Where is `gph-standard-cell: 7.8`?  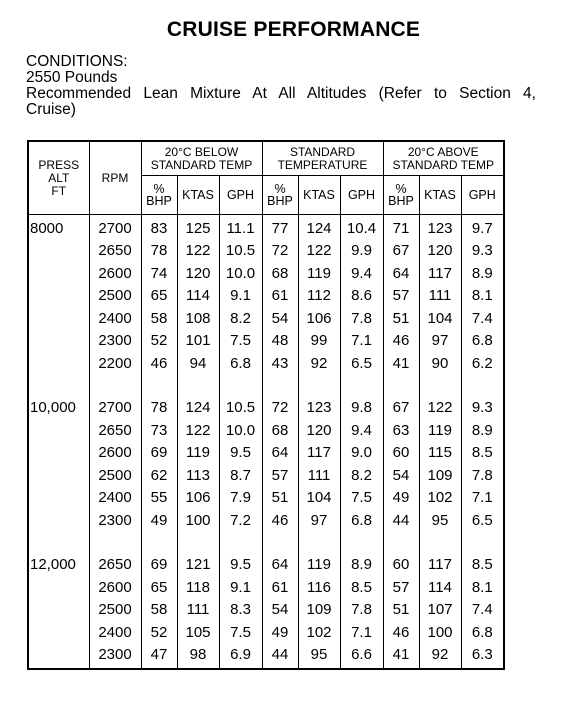
gph-standard-cell: 7.8 is located at coordinates (361, 318).